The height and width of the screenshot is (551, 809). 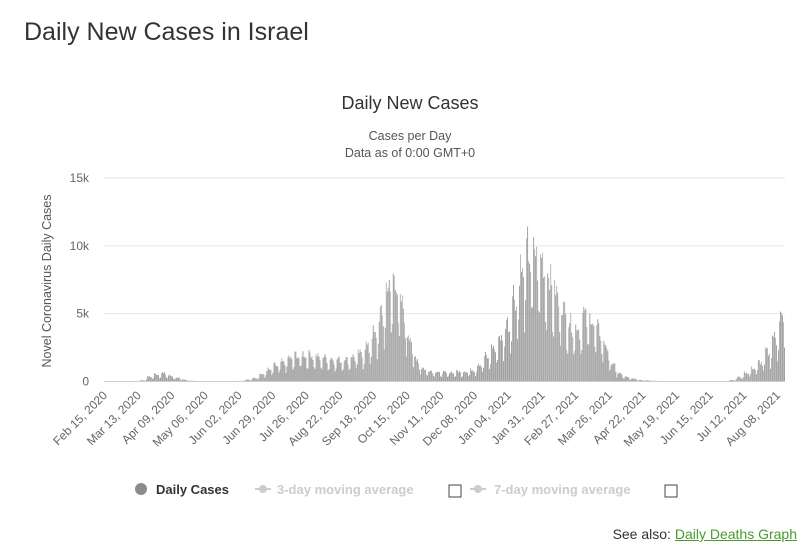 What do you see at coordinates (550, 489) in the screenshot?
I see `legend-item-7day-average: 7-day moving average` at bounding box center [550, 489].